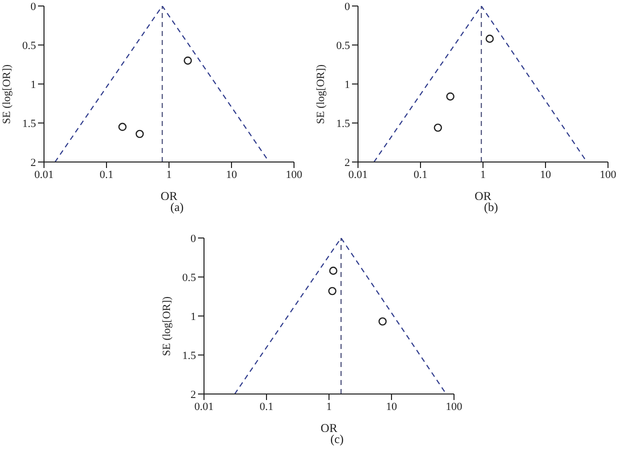 Image resolution: width=633 pixels, height=463 pixels. What do you see at coordinates (177, 207) in the screenshot?
I see `text: (a)` at bounding box center [177, 207].